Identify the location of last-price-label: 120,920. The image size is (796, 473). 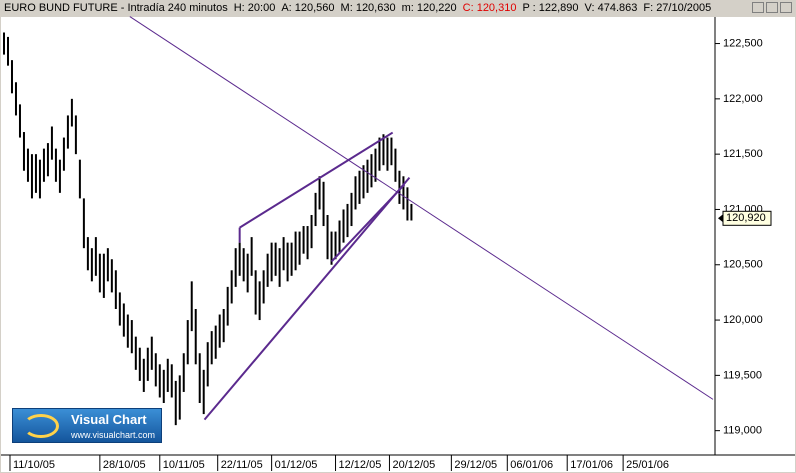
(746, 218).